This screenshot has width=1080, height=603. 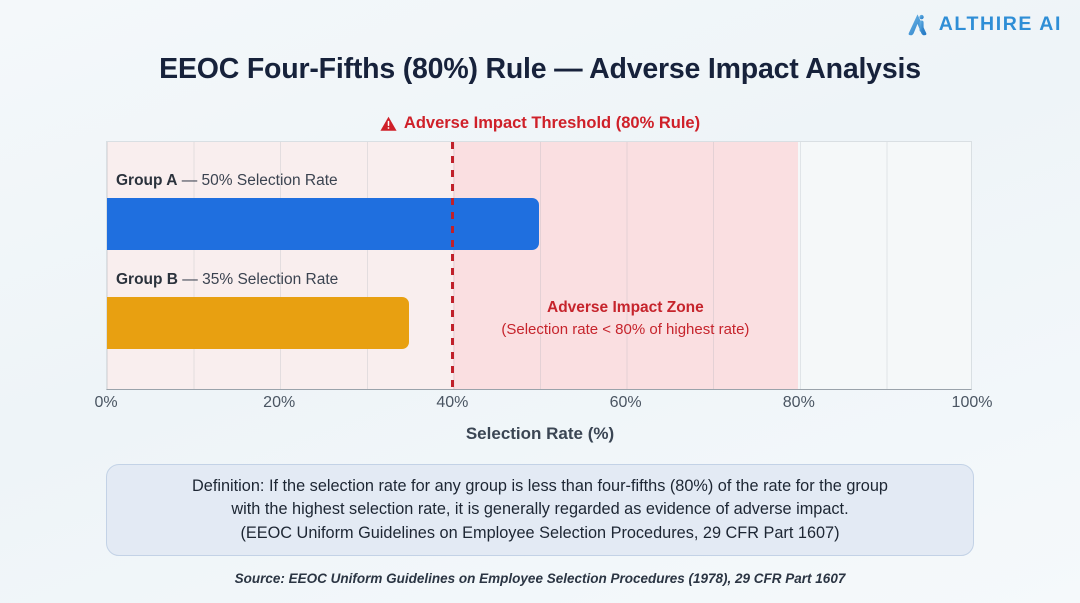 I want to click on warning-triangle-icon, so click(x=388, y=123).